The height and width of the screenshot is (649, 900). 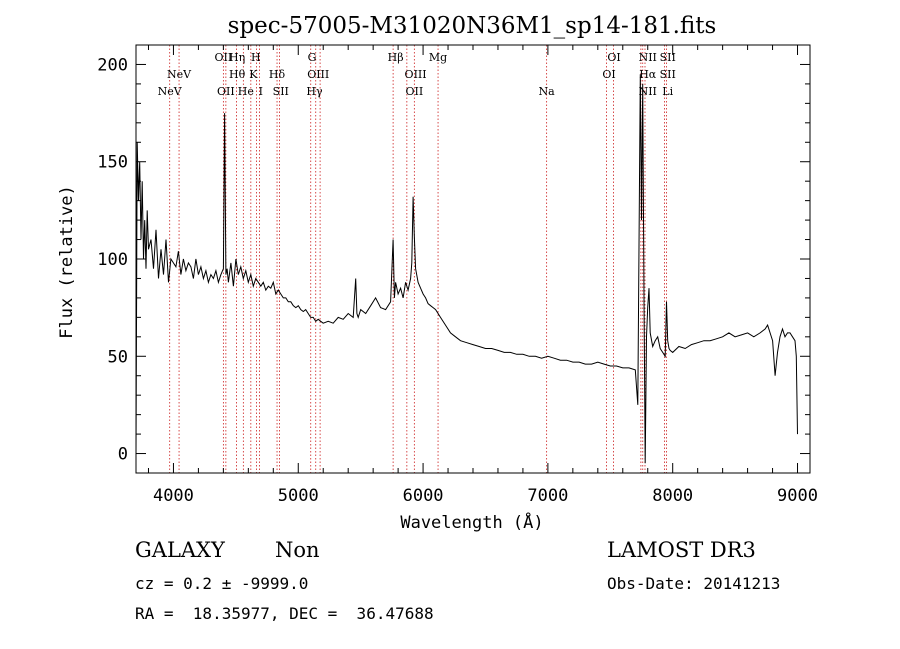 I want to click on y-tick-label: 100, so click(x=112, y=260).